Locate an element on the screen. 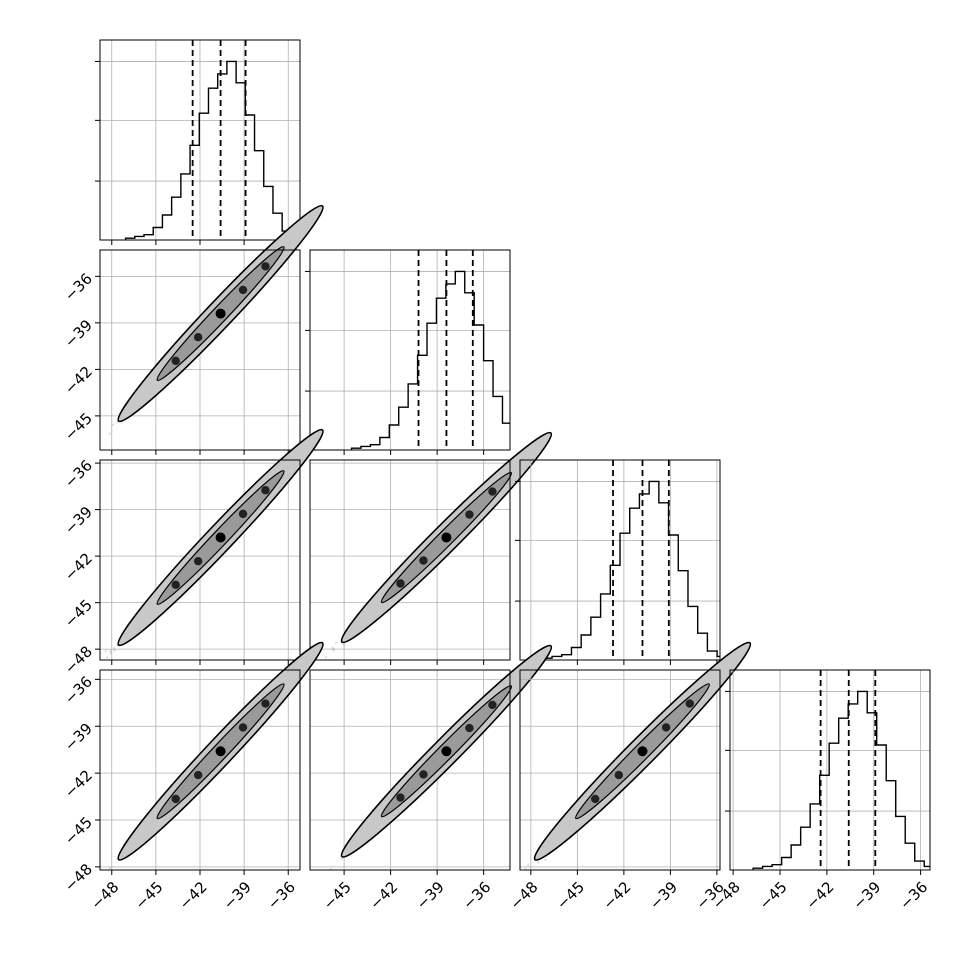  panel-3-2: −48 −45 −42 −39 −36 is located at coordinates (659, 744).